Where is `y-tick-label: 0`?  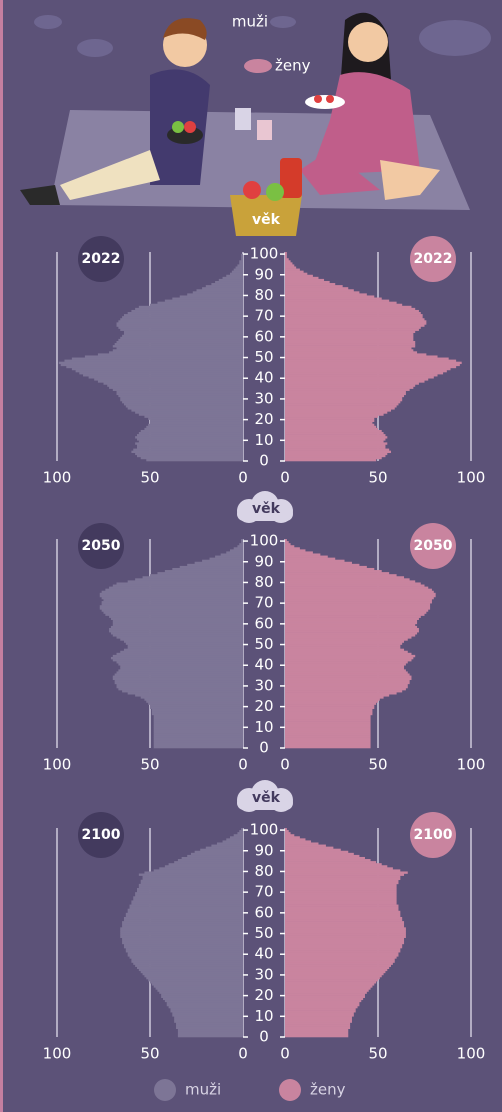 y-tick-label: 0 is located at coordinates (264, 461).